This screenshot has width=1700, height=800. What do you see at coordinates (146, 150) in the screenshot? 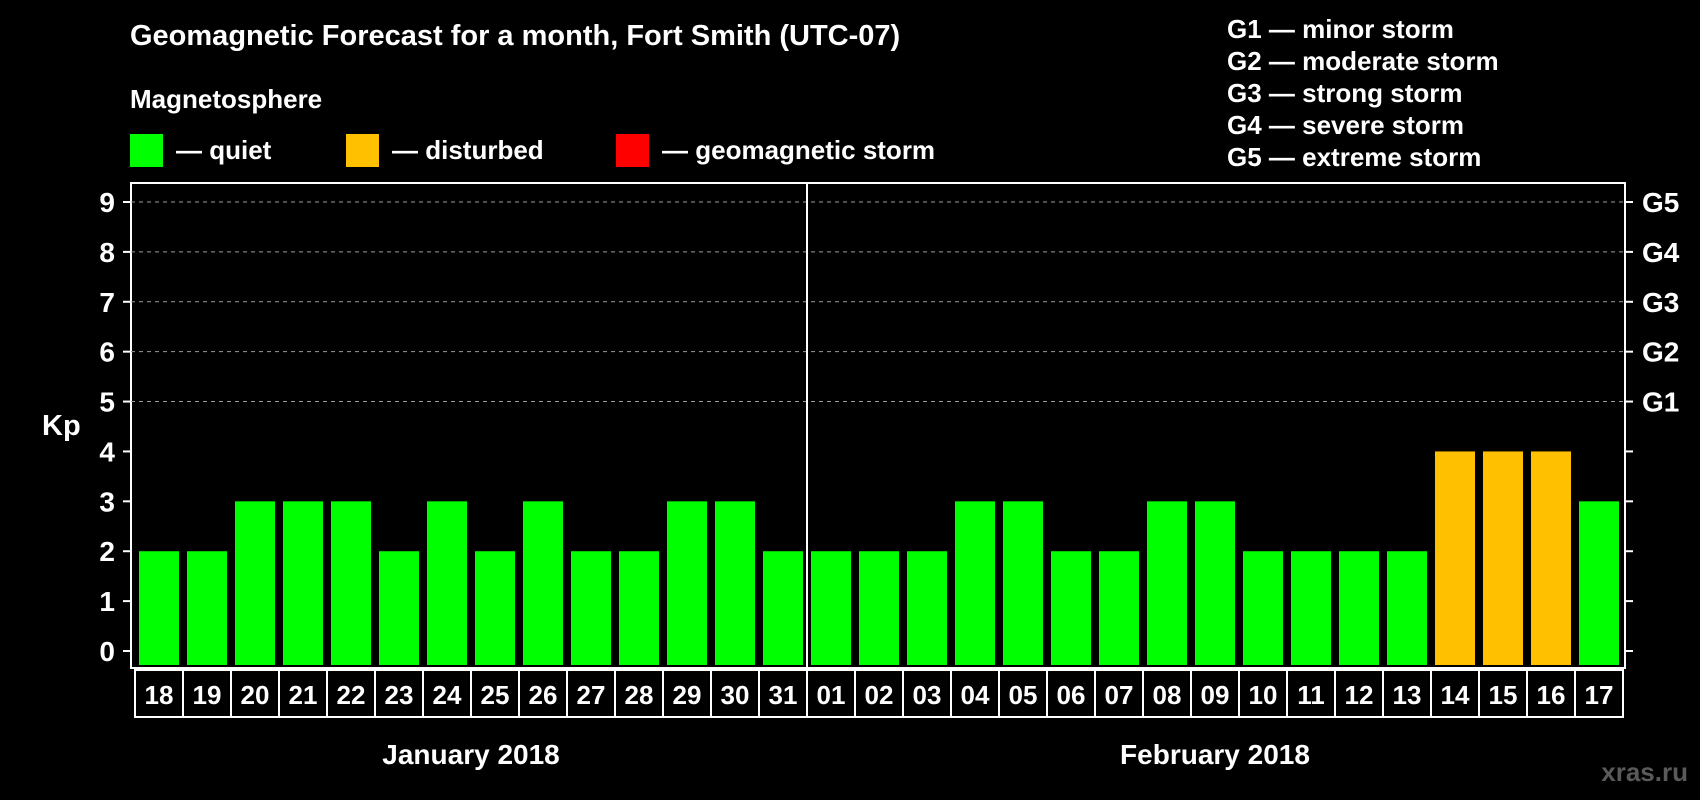
I see `legend-swatch-quiet` at bounding box center [146, 150].